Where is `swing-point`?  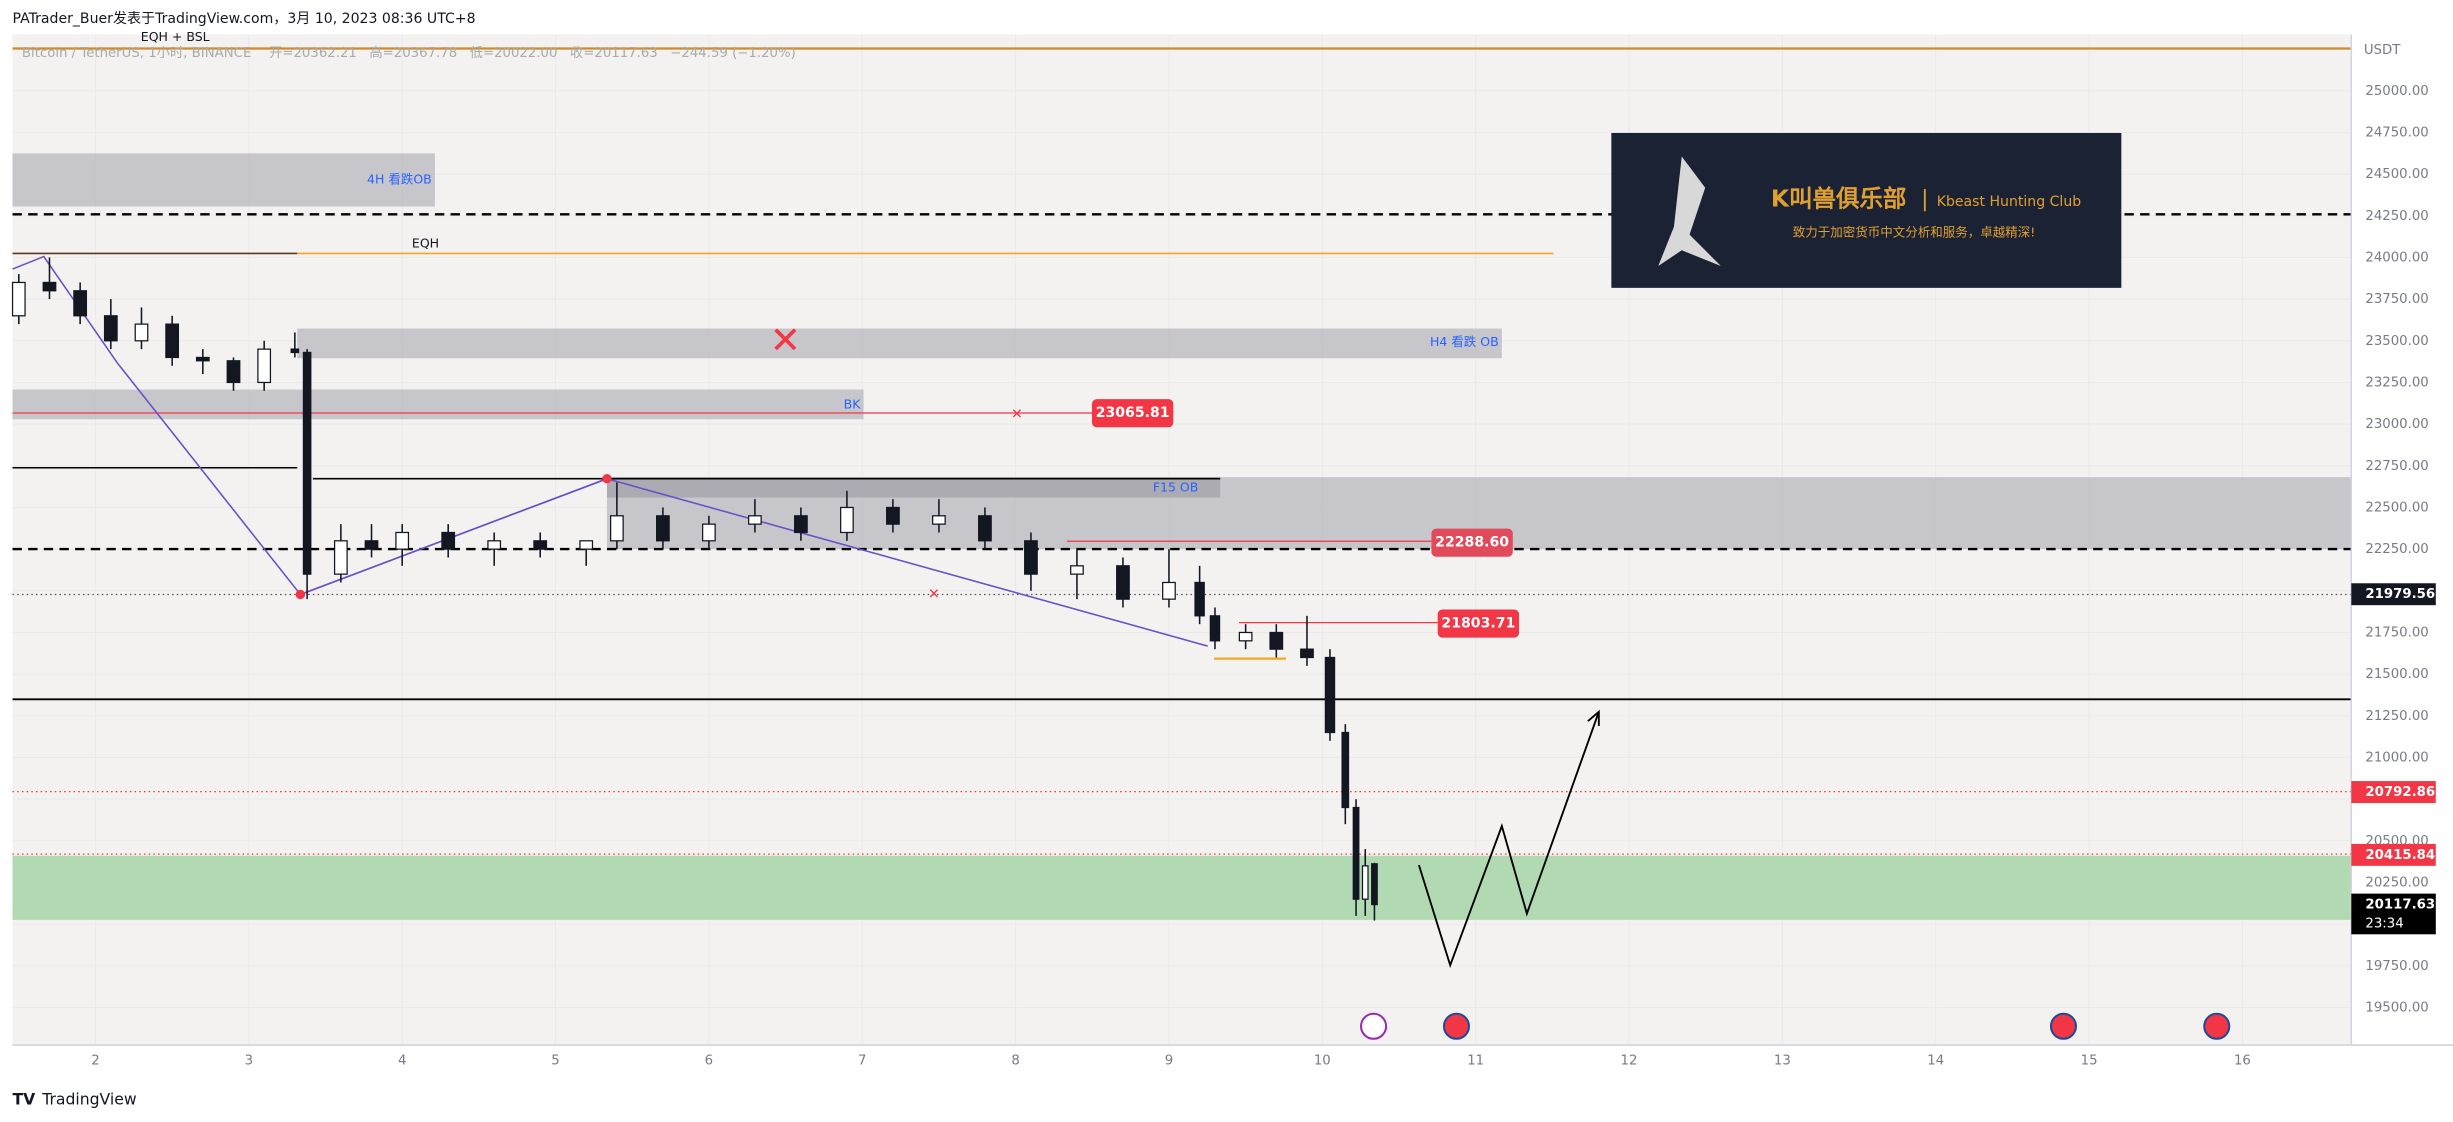 swing-point is located at coordinates (607, 479).